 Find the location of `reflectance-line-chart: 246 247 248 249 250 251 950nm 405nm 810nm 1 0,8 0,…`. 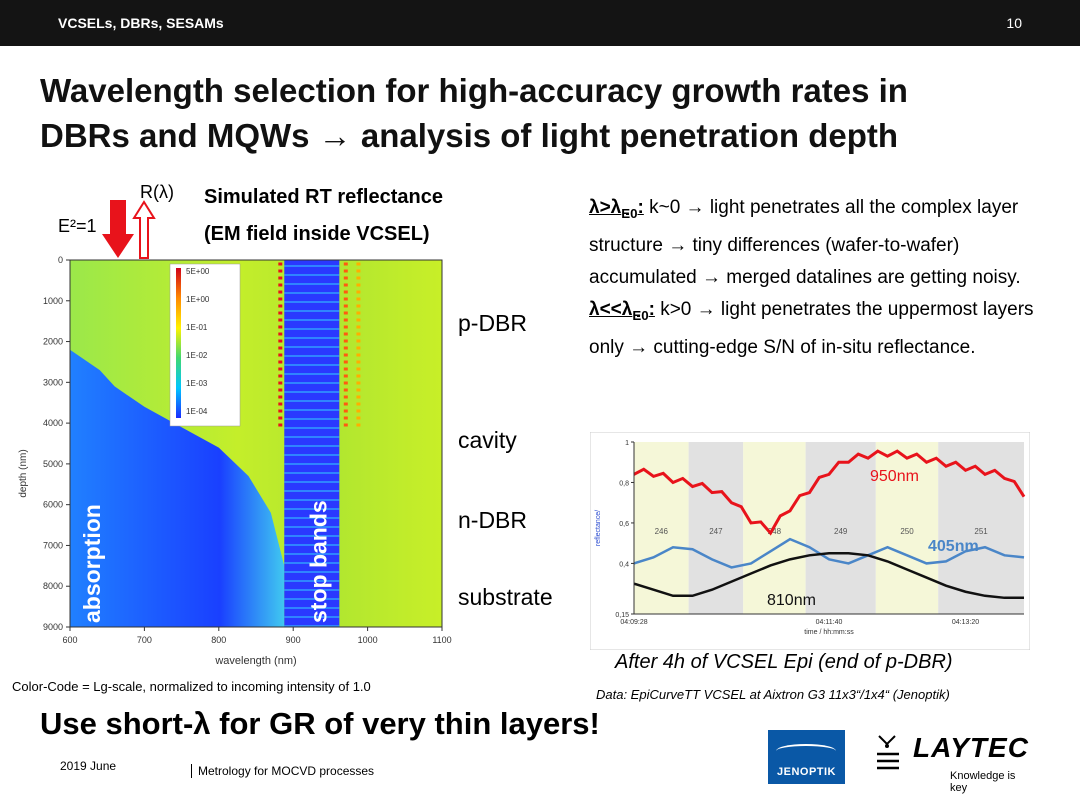

reflectance-line-chart: 246 247 248 249 250 251 950nm 405nm 810nm 1 0,8 0,… is located at coordinates (810, 541).